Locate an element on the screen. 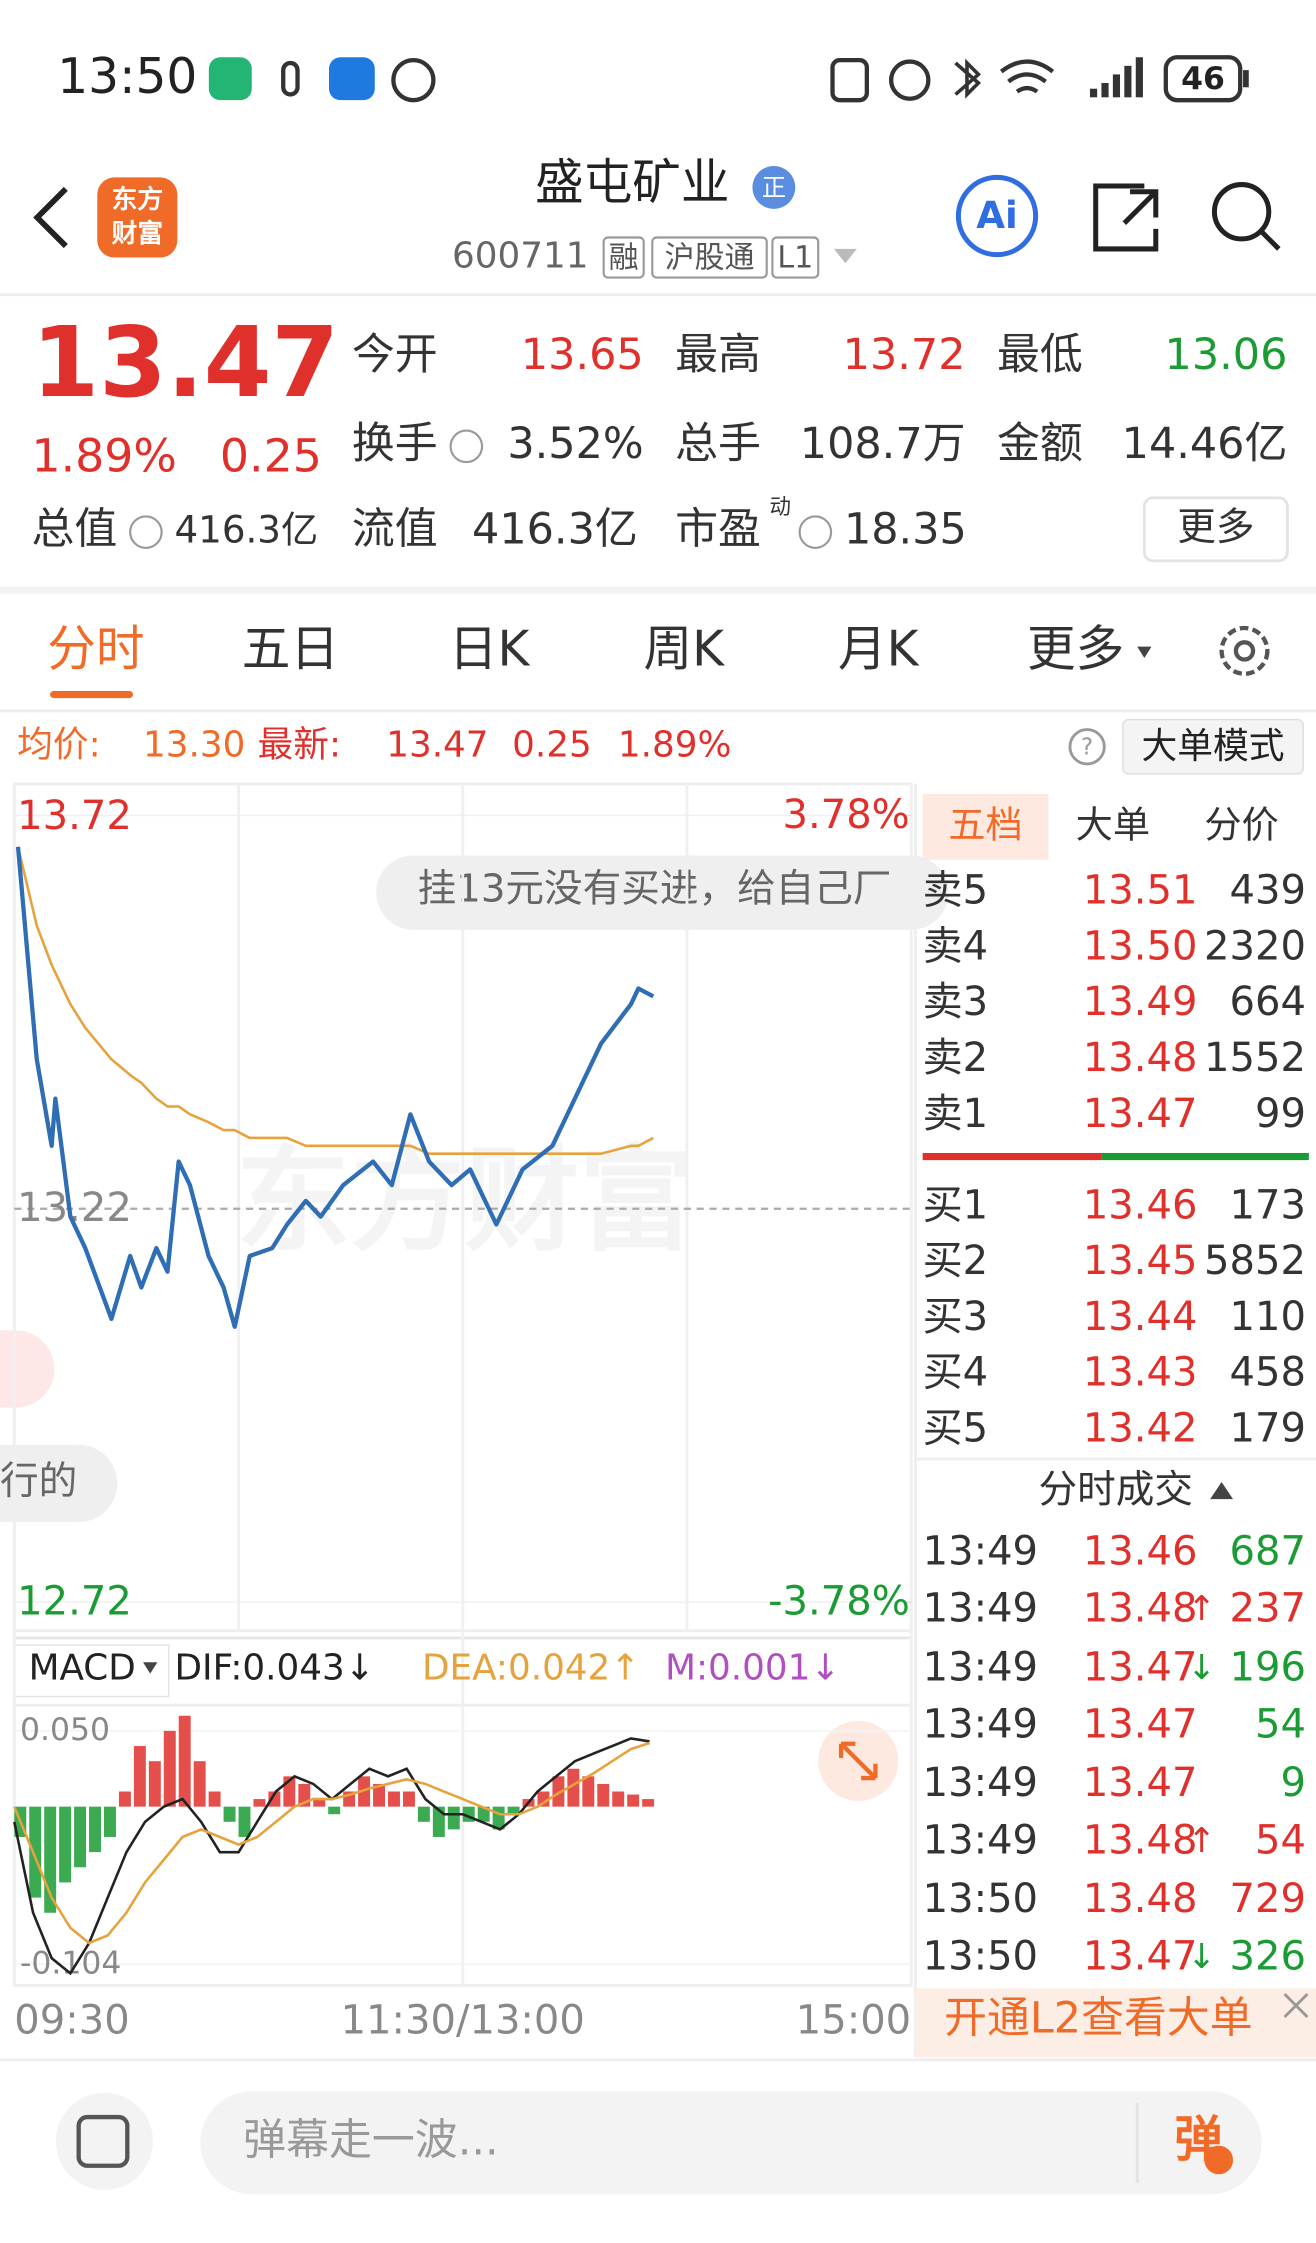 This screenshot has height=2243, width=1316. book-price: 13.42 is located at coordinates (1140, 1428).